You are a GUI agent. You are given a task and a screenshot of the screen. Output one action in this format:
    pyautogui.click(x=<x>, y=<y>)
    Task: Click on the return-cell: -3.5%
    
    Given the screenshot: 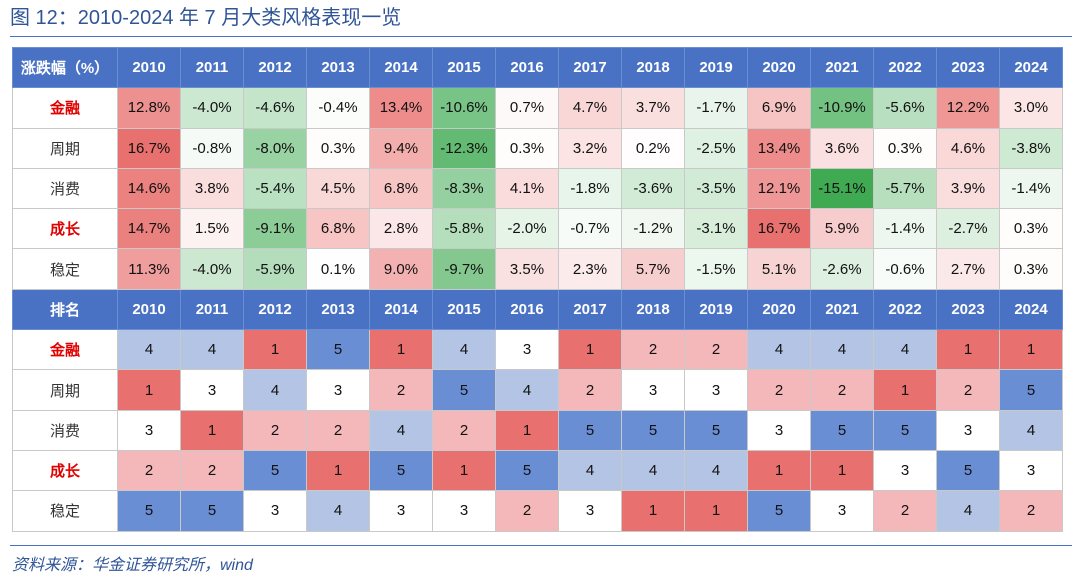 What is the action you would take?
    pyautogui.click(x=716, y=188)
    